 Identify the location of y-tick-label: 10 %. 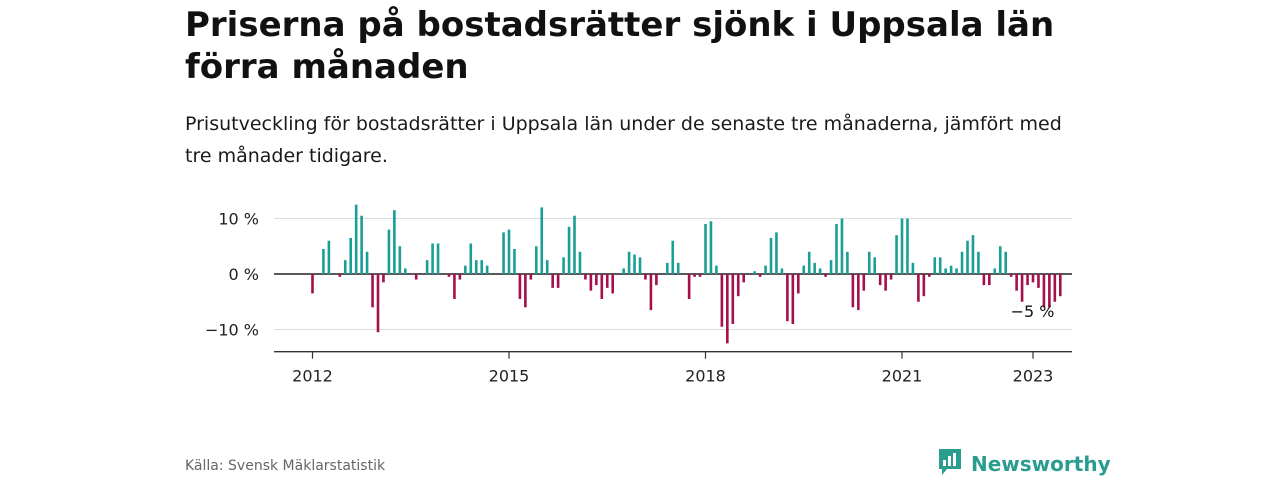
(238, 219).